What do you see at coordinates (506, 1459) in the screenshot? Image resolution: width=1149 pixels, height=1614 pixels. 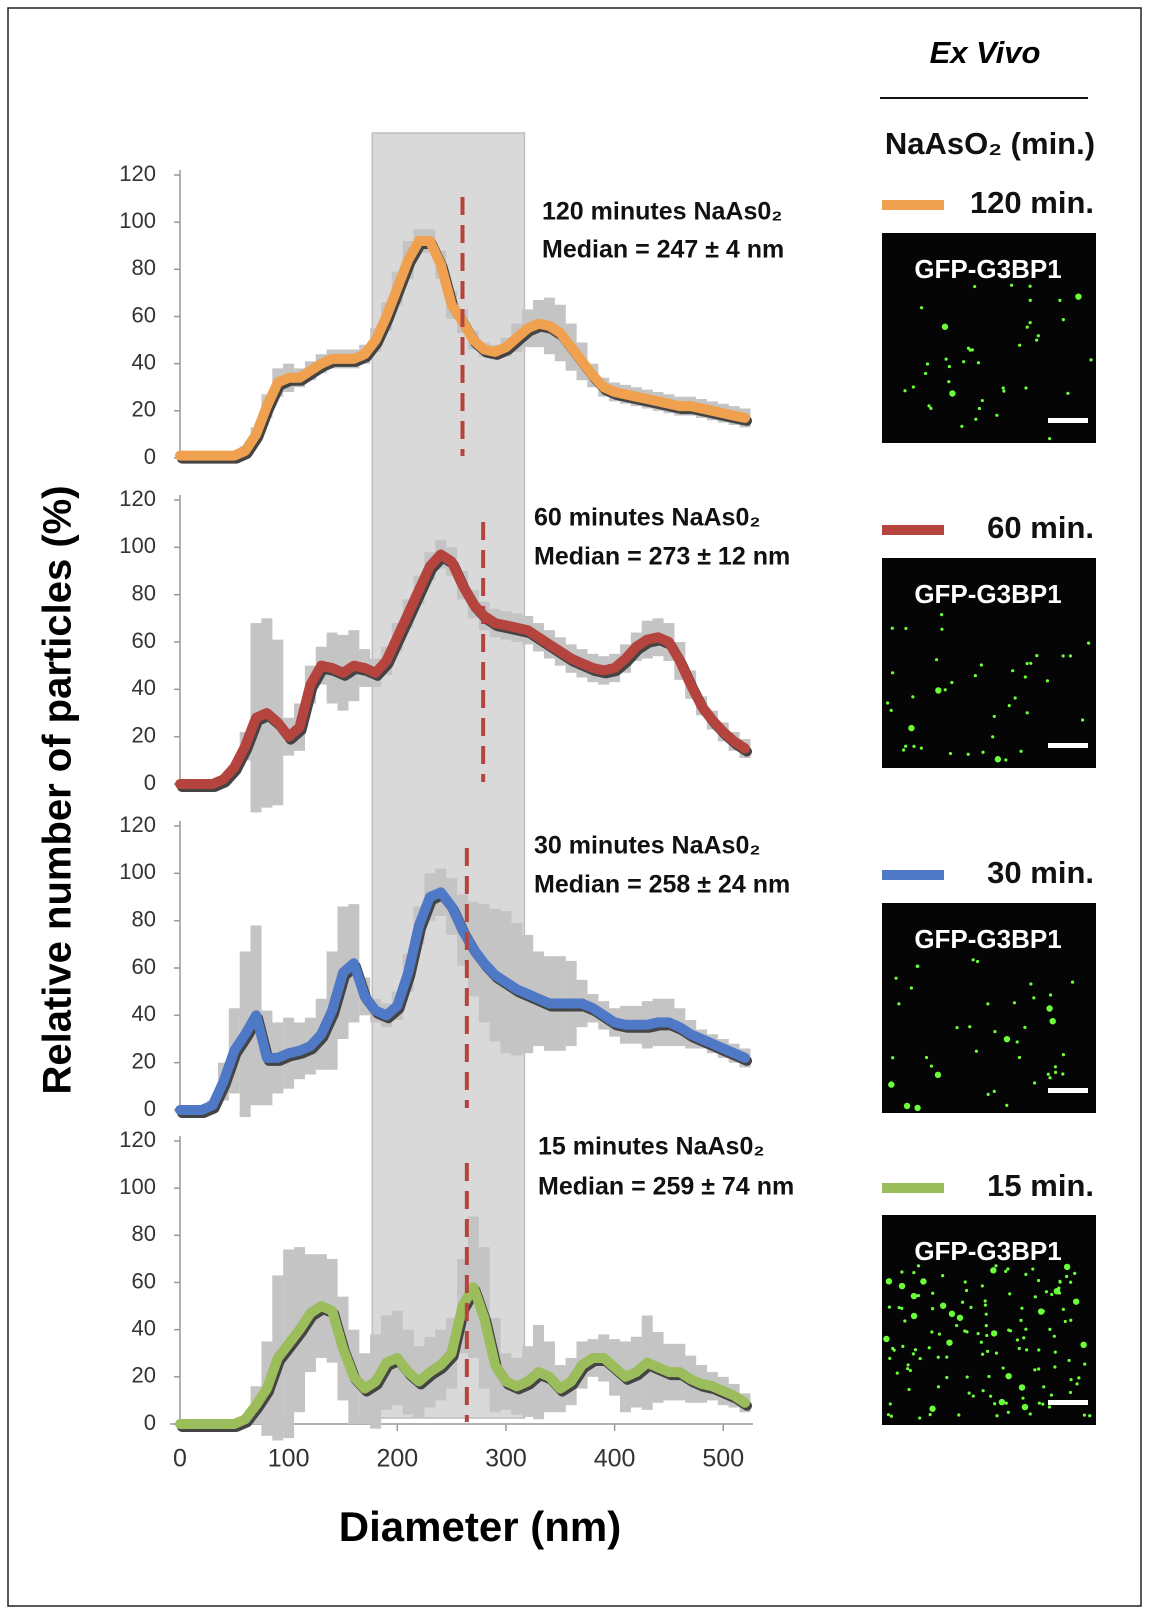 I see `x-tick-label: 300` at bounding box center [506, 1459].